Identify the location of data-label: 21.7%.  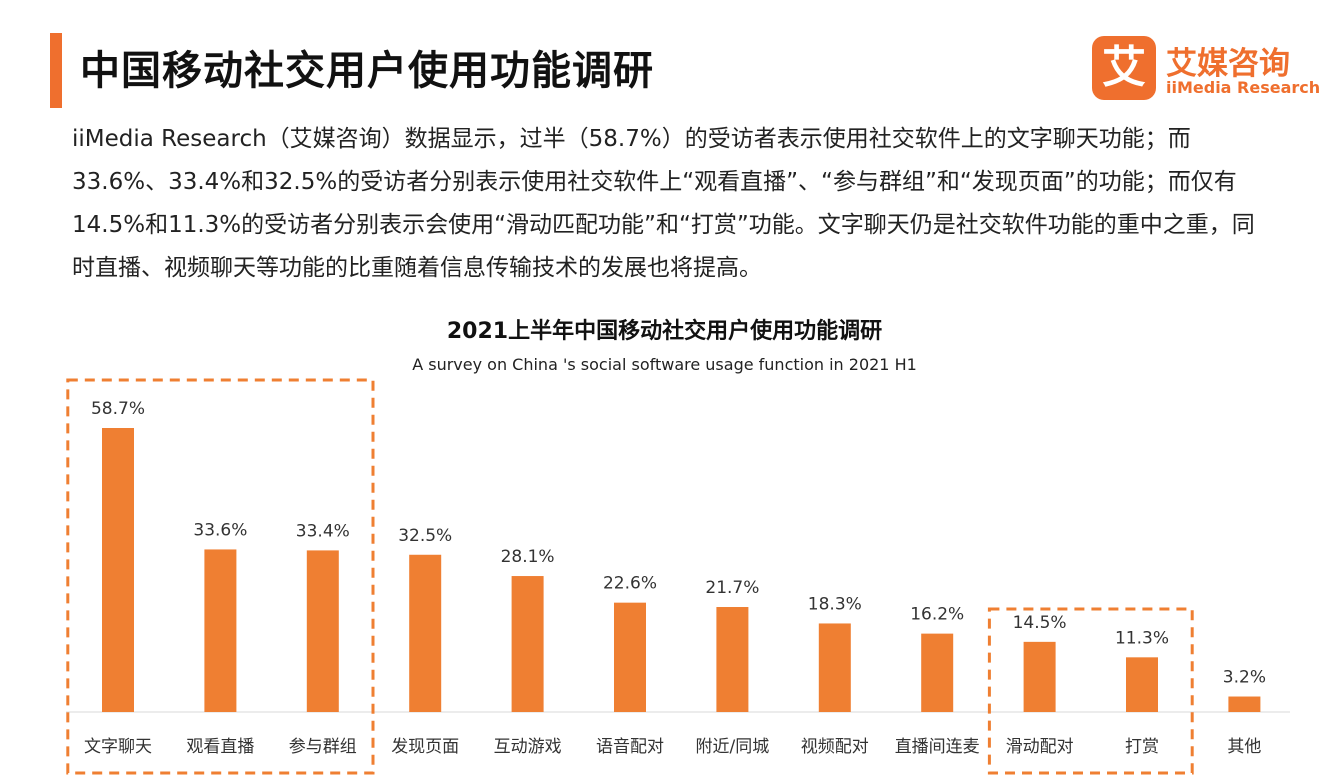
(732, 588).